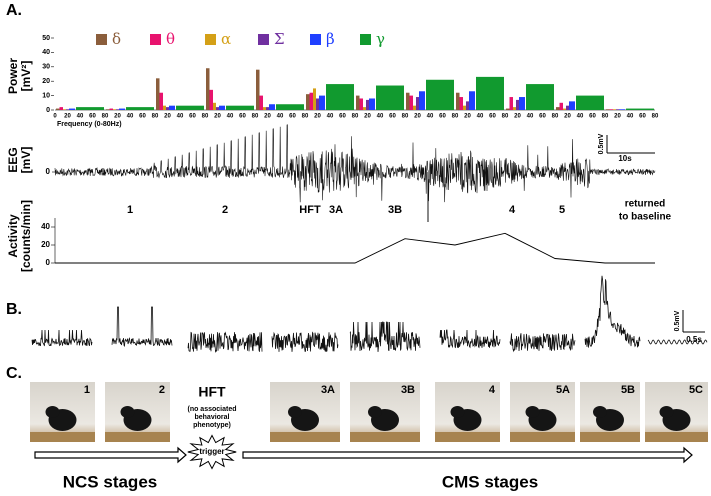 The height and width of the screenshot is (496, 711). Describe the element at coordinates (601, 143) in the screenshot. I see `scale-label: 0.5mV` at that location.